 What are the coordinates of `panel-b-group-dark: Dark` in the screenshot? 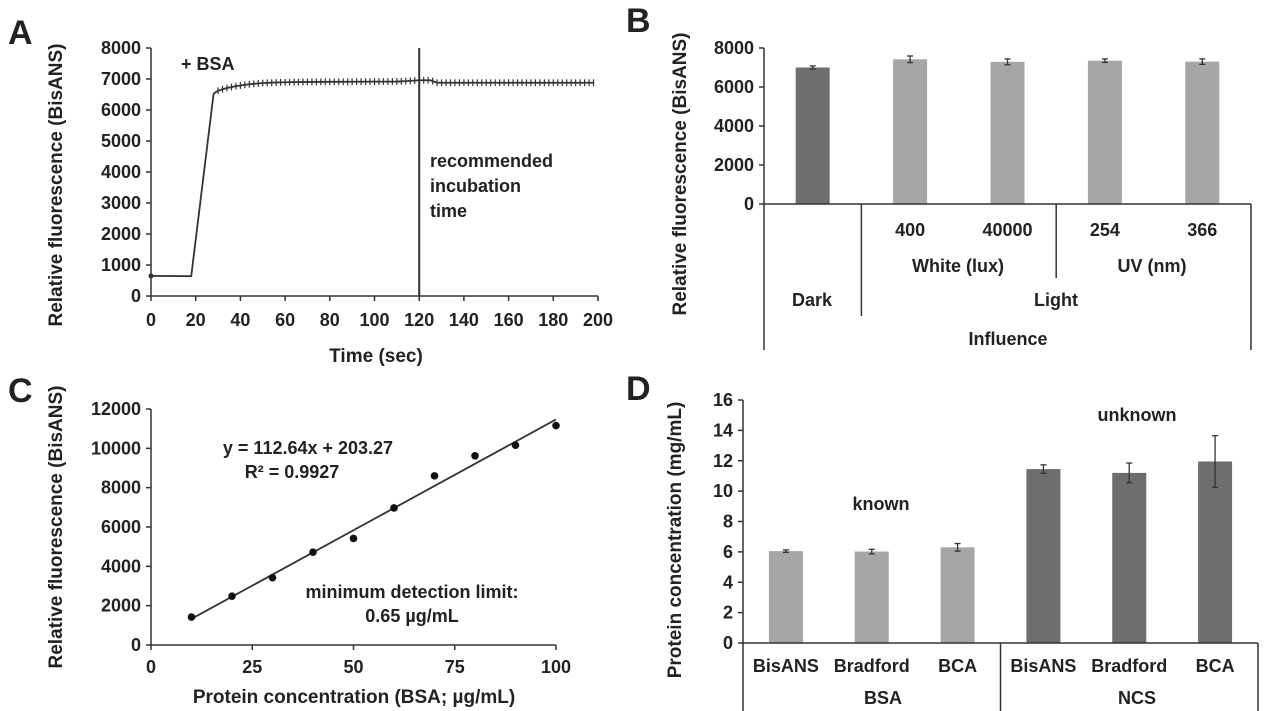 It's located at (812, 300).